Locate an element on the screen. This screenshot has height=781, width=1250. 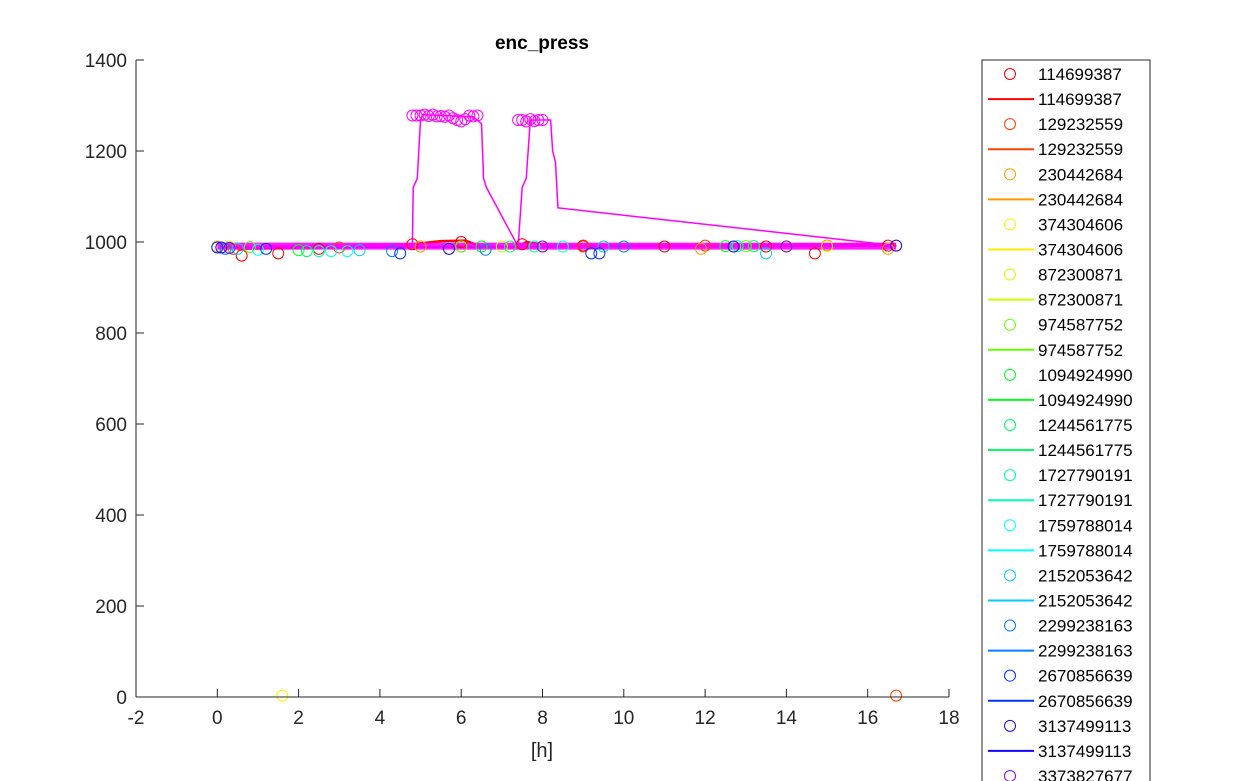
series-band is located at coordinates (557, 246).